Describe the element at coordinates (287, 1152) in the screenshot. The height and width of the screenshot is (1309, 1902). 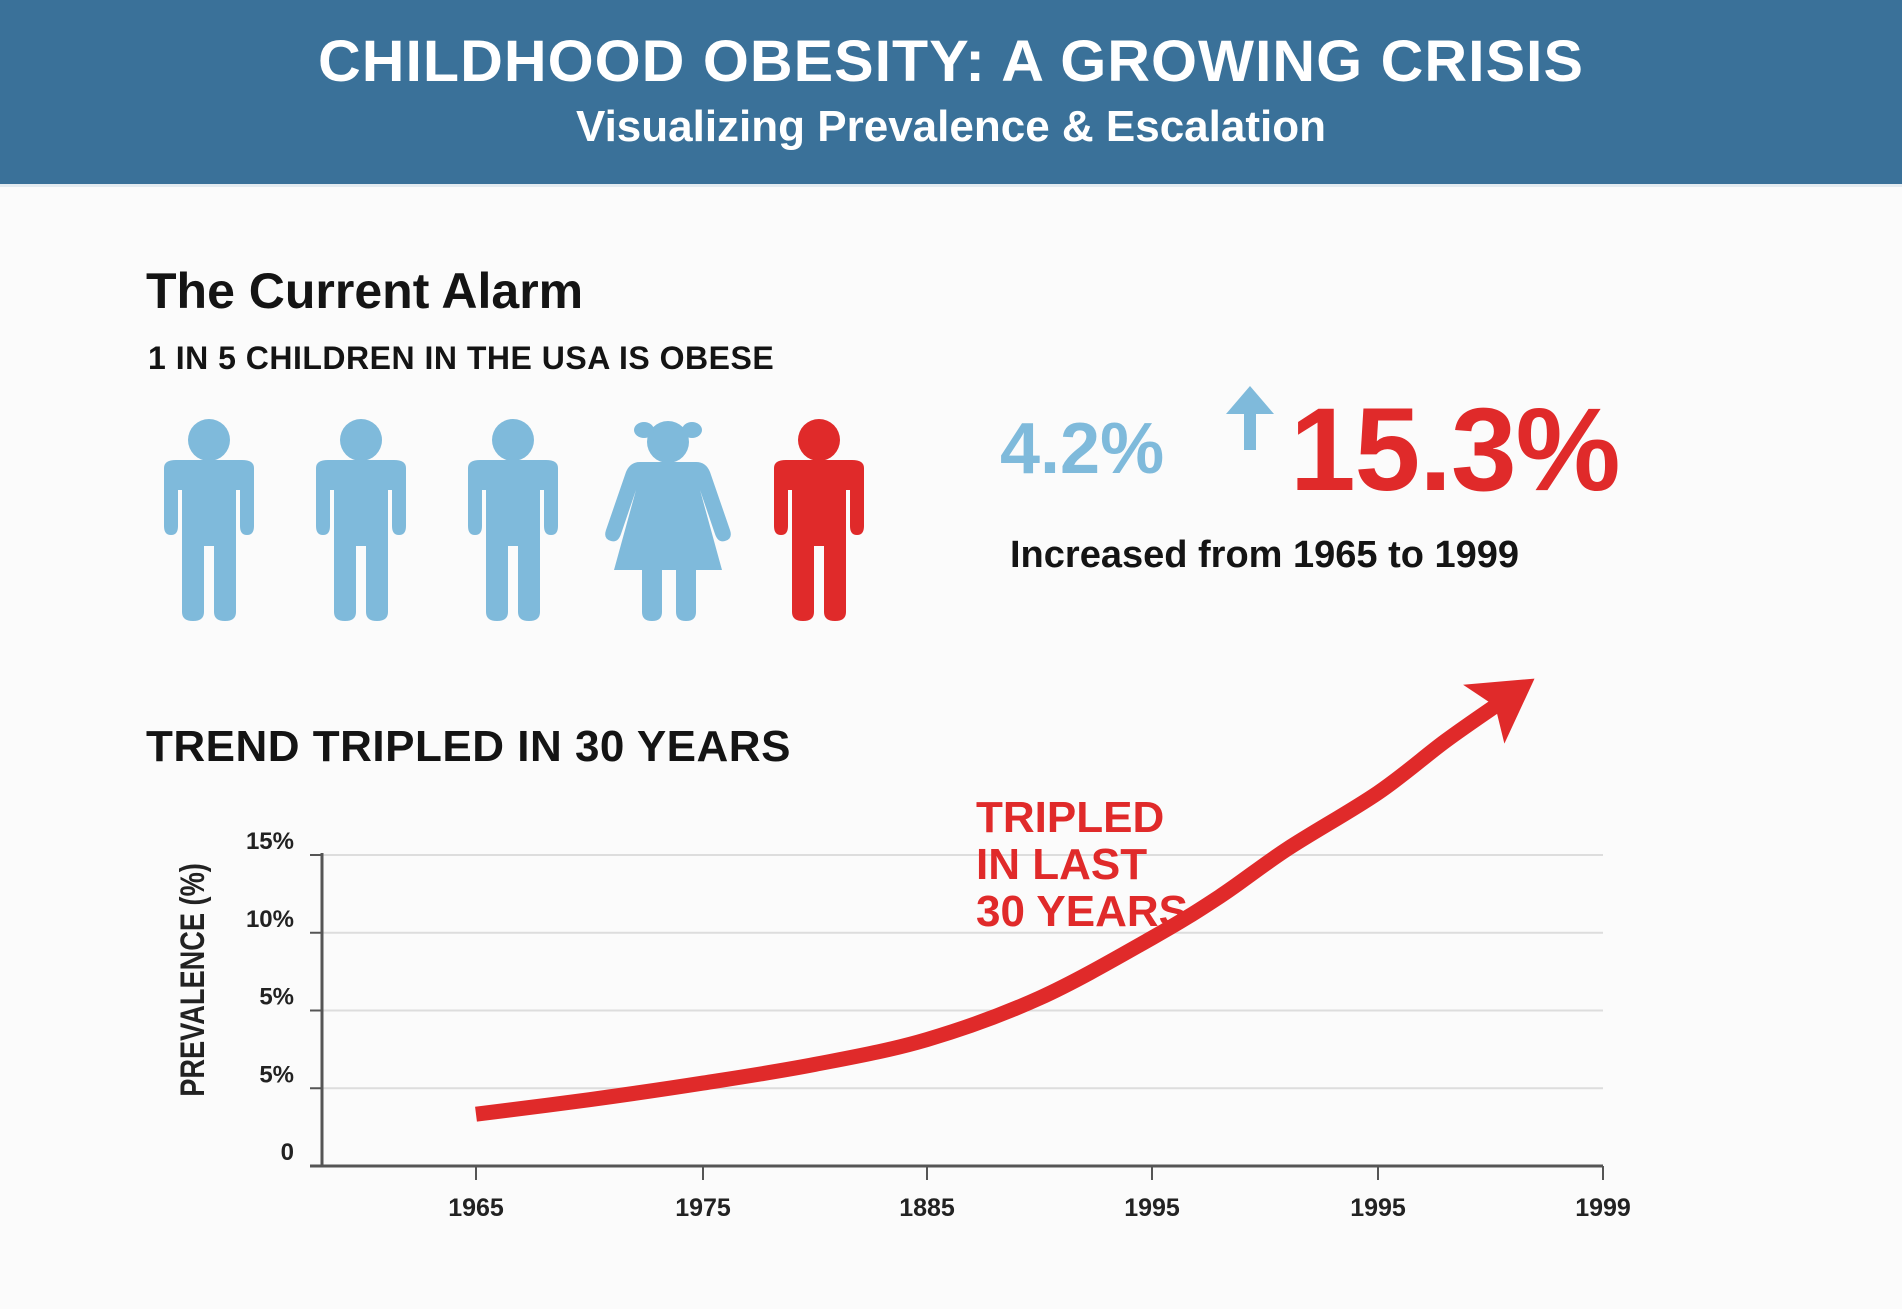
I see `y-tick-label: 0` at that location.